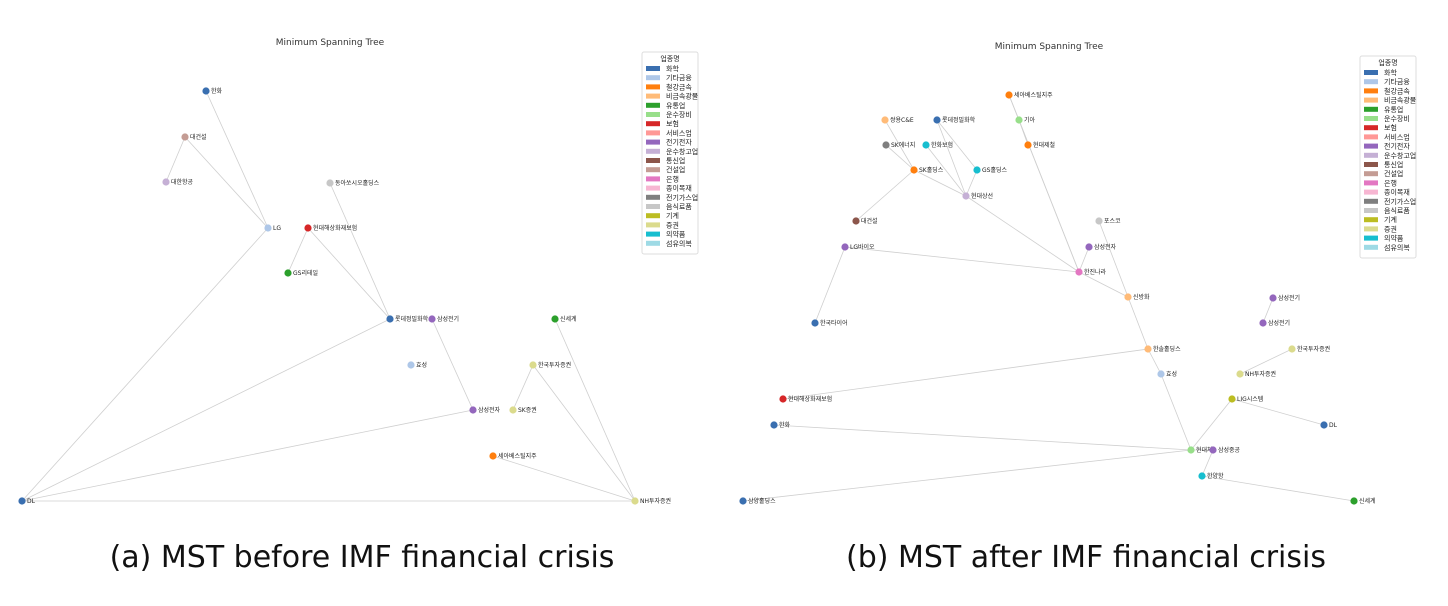  Describe the element at coordinates (1400, 156) in the screenshot. I see `legend-label: 운수창고업` at that location.